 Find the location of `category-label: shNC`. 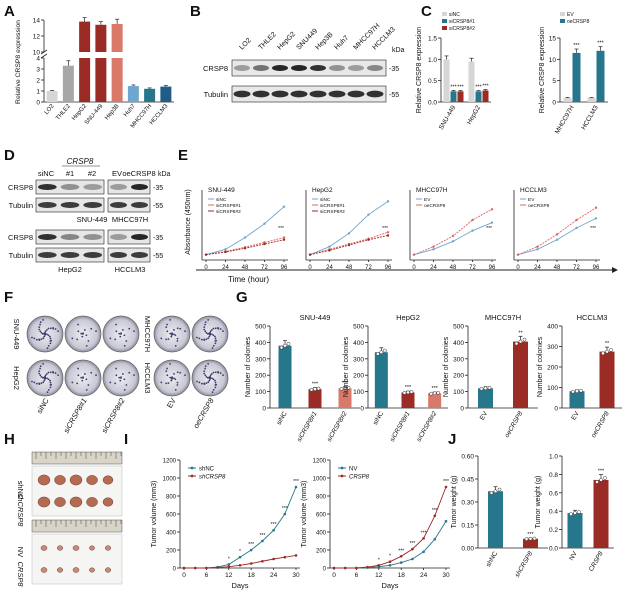

category-label: shNC is located at coordinates (492, 559).